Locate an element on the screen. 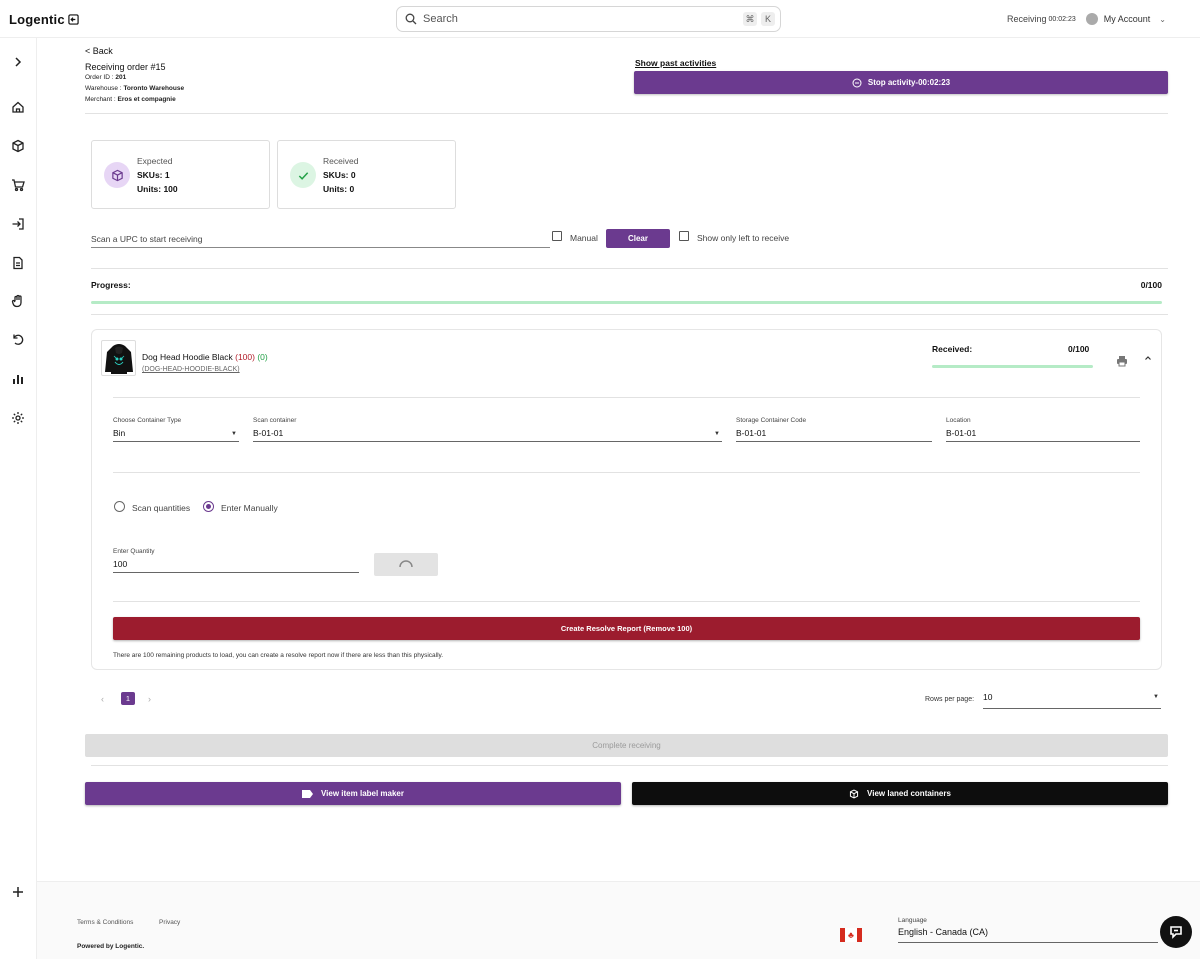 The image size is (1200, 959). order-id-value: 201 is located at coordinates (121, 77).